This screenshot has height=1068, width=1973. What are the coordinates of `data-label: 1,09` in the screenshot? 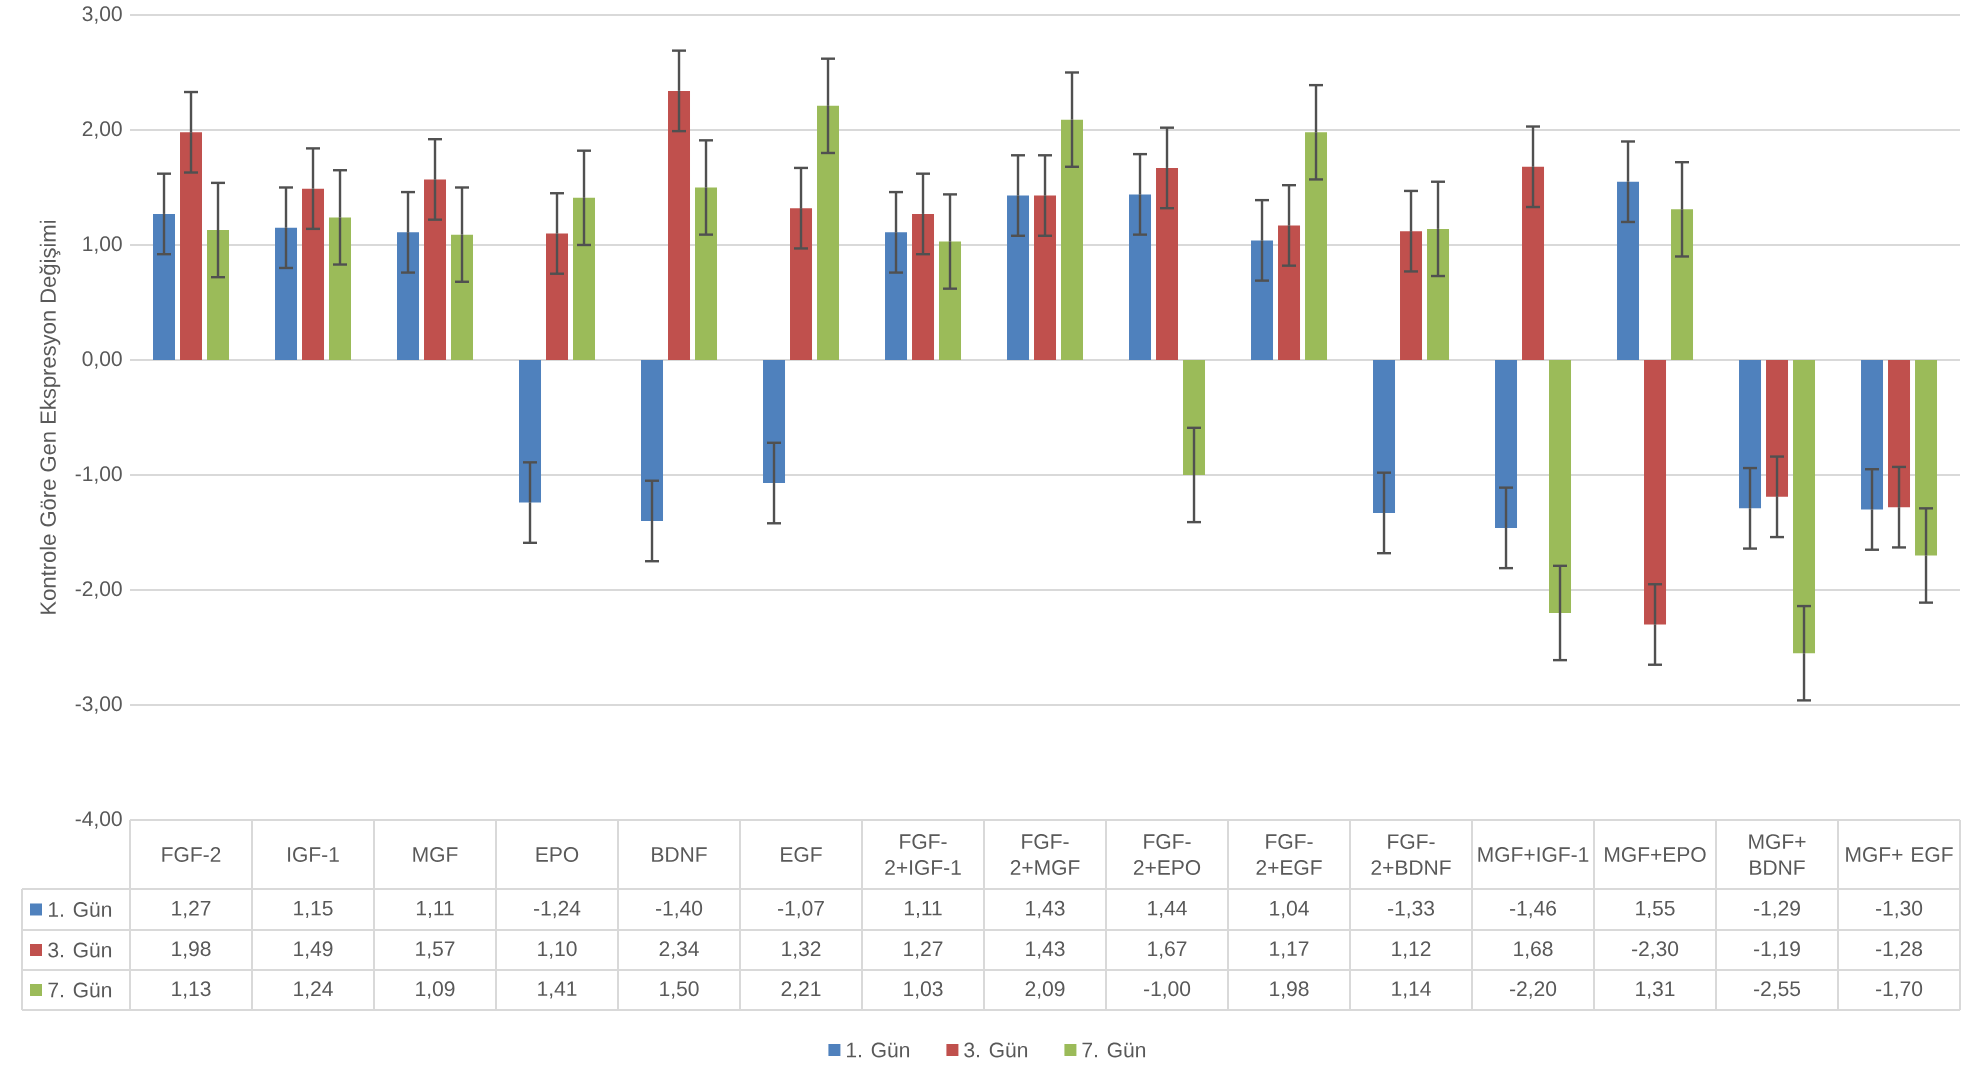 It's located at (435, 990).